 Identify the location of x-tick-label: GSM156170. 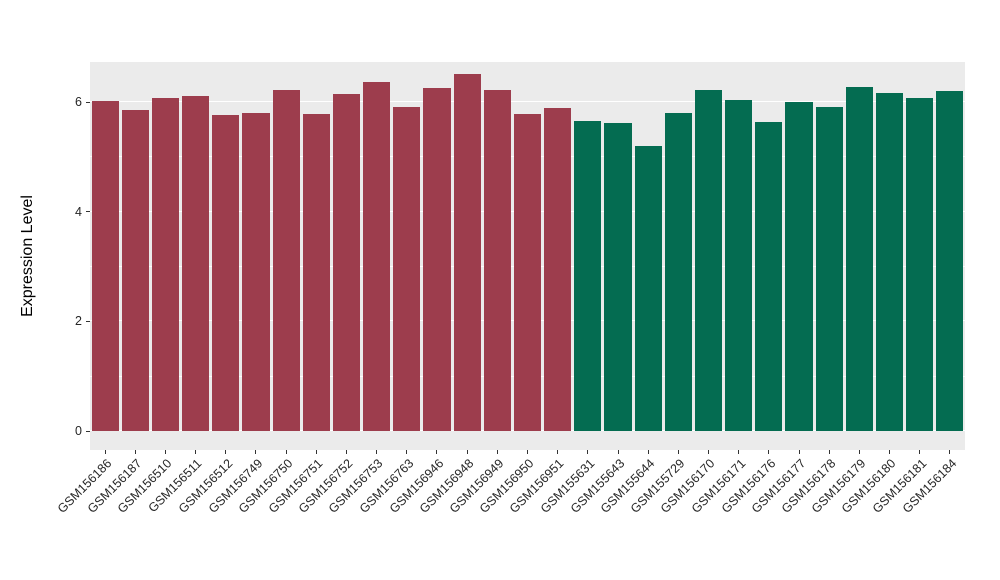
(688, 486).